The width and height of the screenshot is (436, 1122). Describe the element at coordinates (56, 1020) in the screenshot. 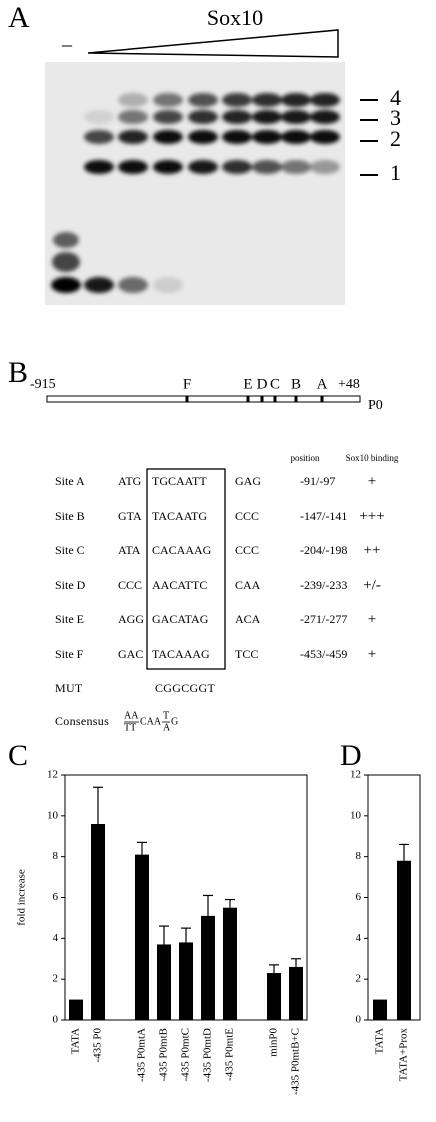

I see `y-tick-label: 0` at that location.